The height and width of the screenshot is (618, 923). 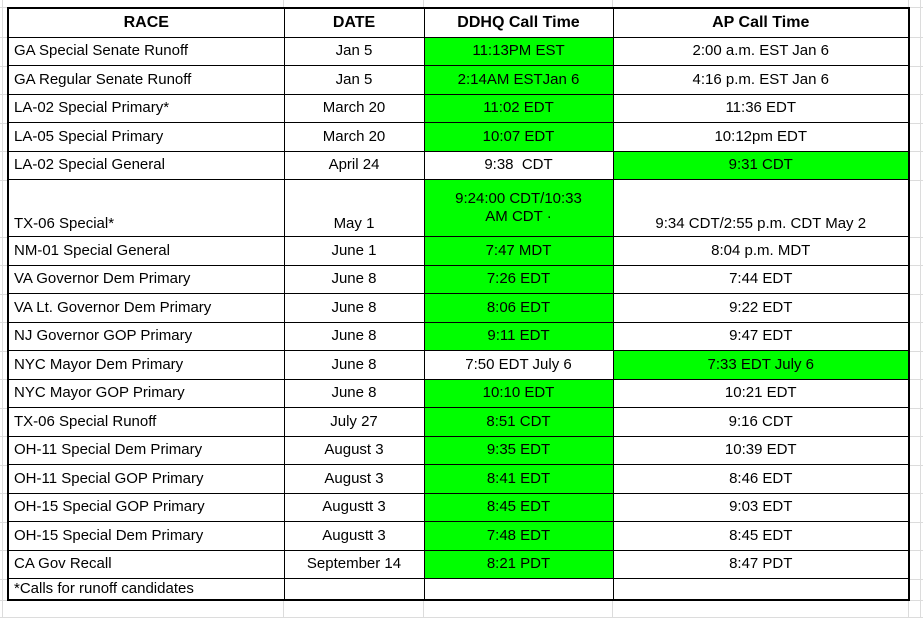 I want to click on cell-ddhq-time: 7:50 EDT July 6, so click(x=518, y=365).